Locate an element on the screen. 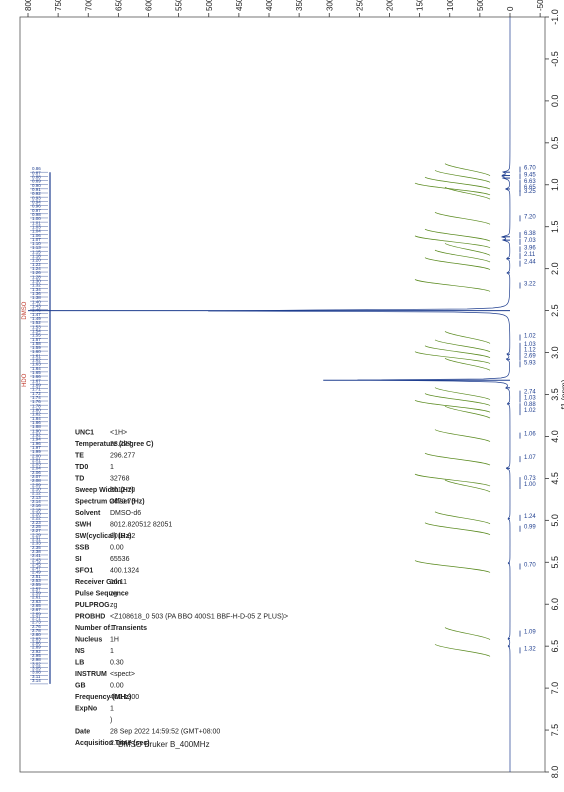  integral-value: 1.03 is located at coordinates (530, 345).